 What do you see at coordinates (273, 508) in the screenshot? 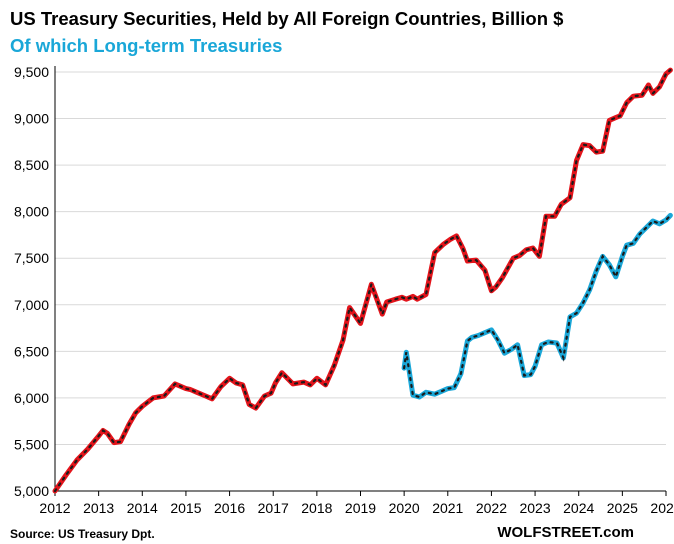
I see `x-tick-label: 2017` at bounding box center [273, 508].